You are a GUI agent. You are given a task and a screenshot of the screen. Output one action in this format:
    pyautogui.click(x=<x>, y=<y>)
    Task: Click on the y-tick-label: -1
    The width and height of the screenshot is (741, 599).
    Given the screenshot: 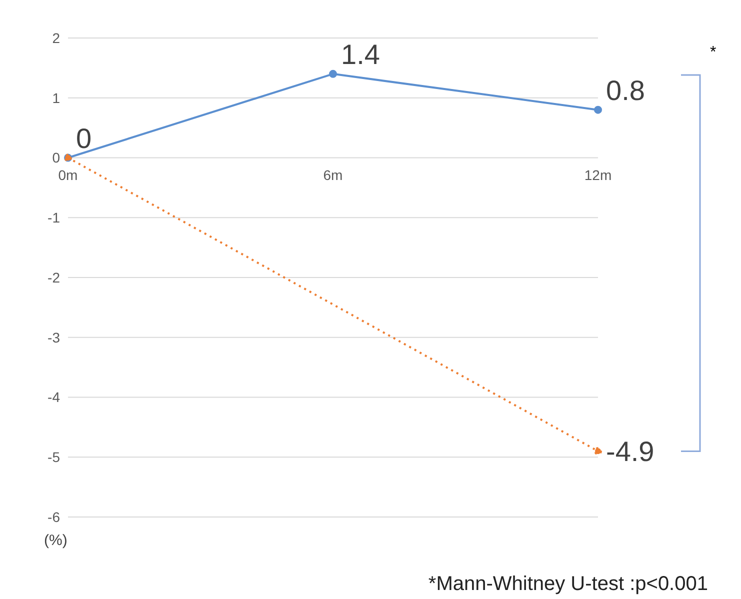 What is the action you would take?
    pyautogui.click(x=54, y=218)
    